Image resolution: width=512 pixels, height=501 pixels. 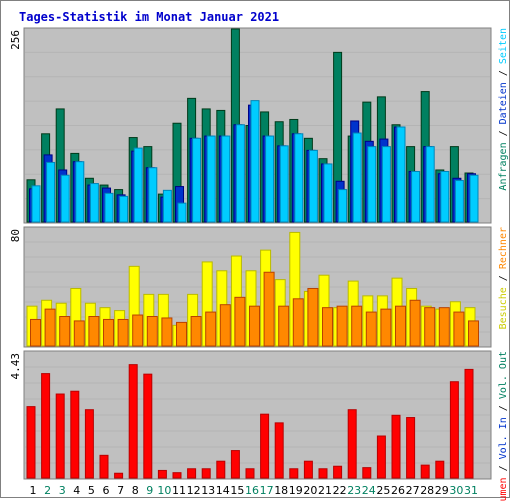 What do you see at coordinates (503, 248) in the screenshot?
I see `legend-entry: Rechner` at bounding box center [503, 248].